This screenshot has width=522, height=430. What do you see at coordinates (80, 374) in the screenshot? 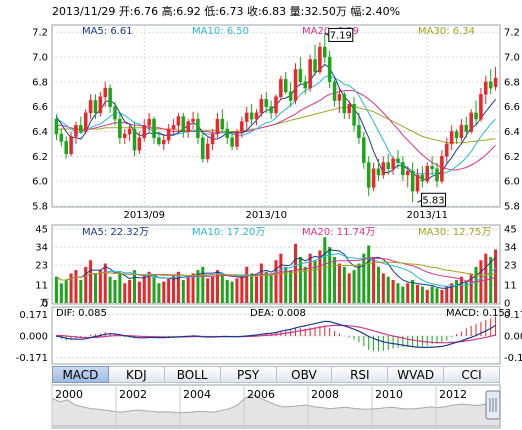
I see `tab-macd: MACD` at bounding box center [80, 374].